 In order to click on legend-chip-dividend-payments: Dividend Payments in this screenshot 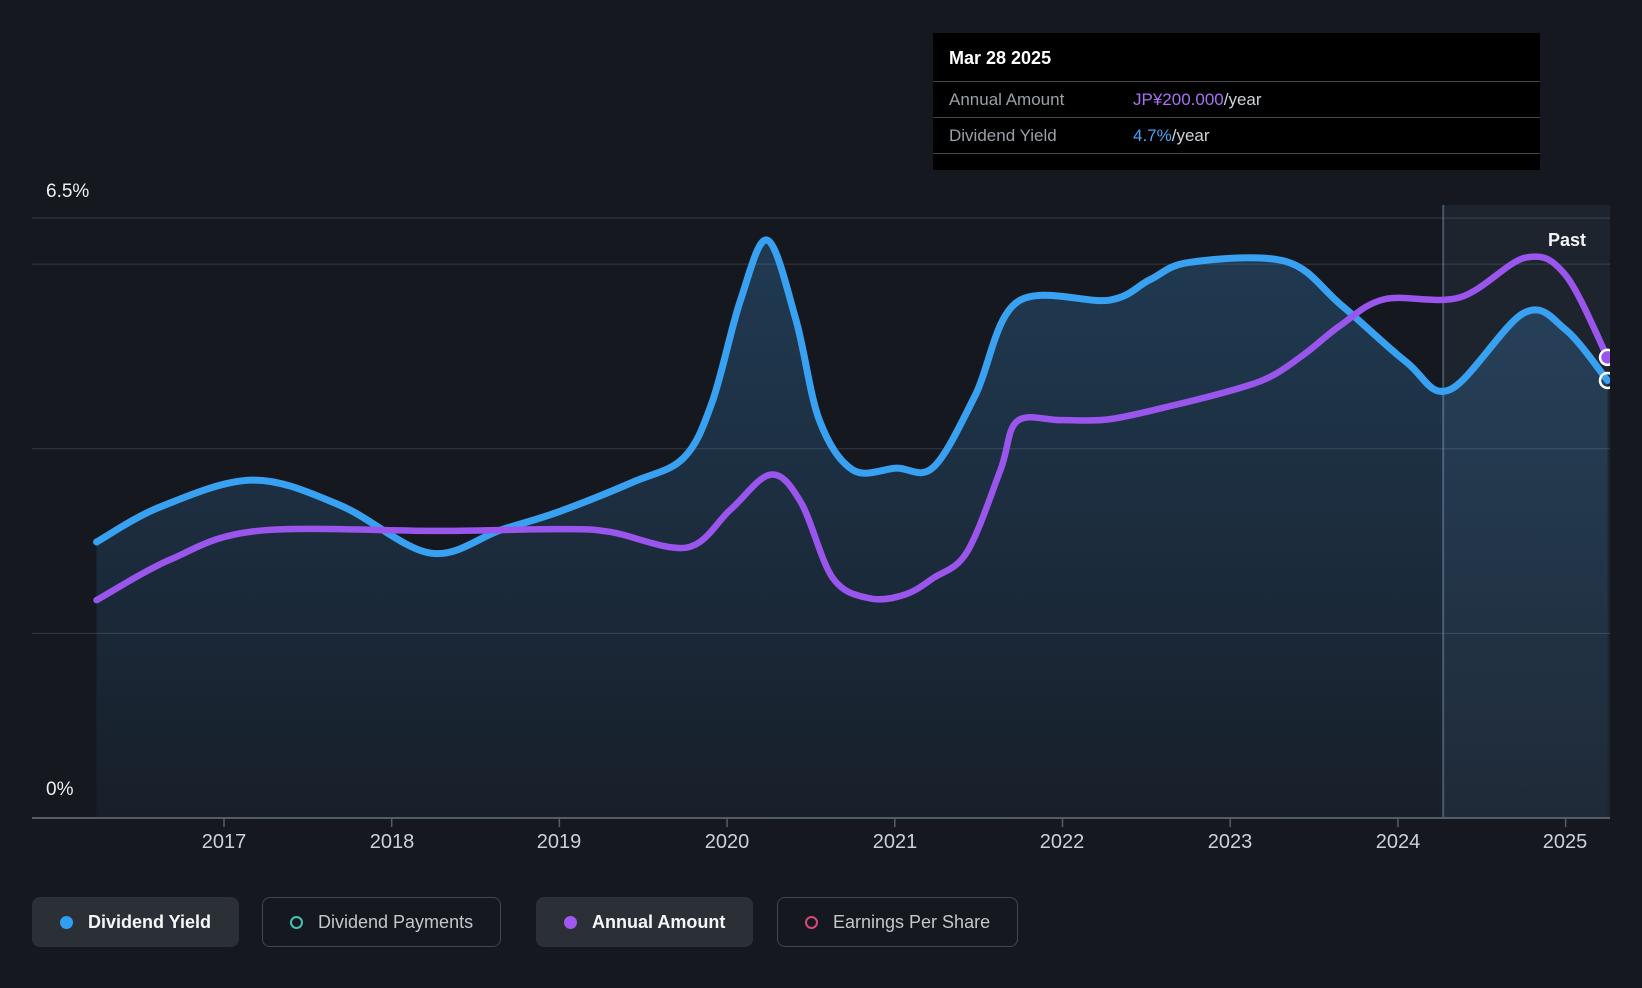, I will do `click(382, 922)`.